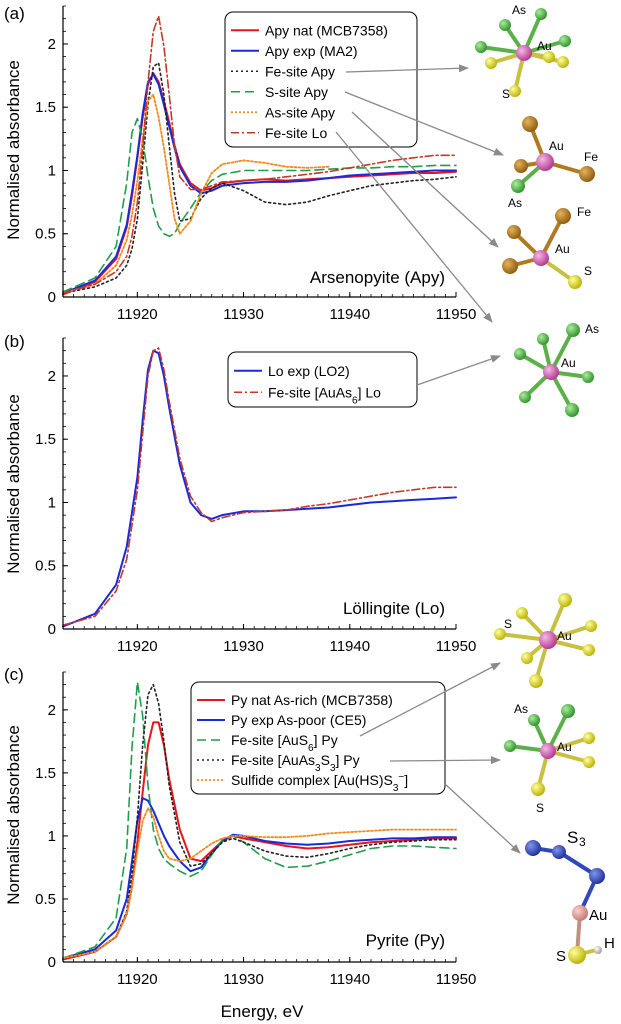  I want to click on legend-label: Fe-site [AuAs3S3] Py, so click(295, 763).